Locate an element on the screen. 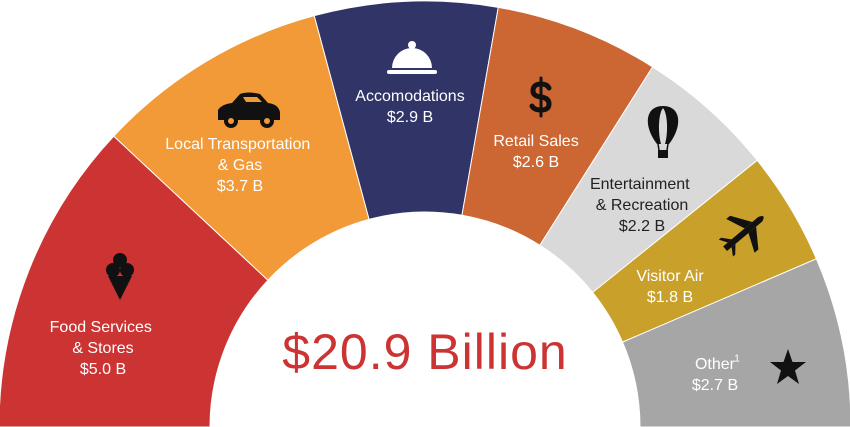  value-label: $3.7 B is located at coordinates (240, 186).